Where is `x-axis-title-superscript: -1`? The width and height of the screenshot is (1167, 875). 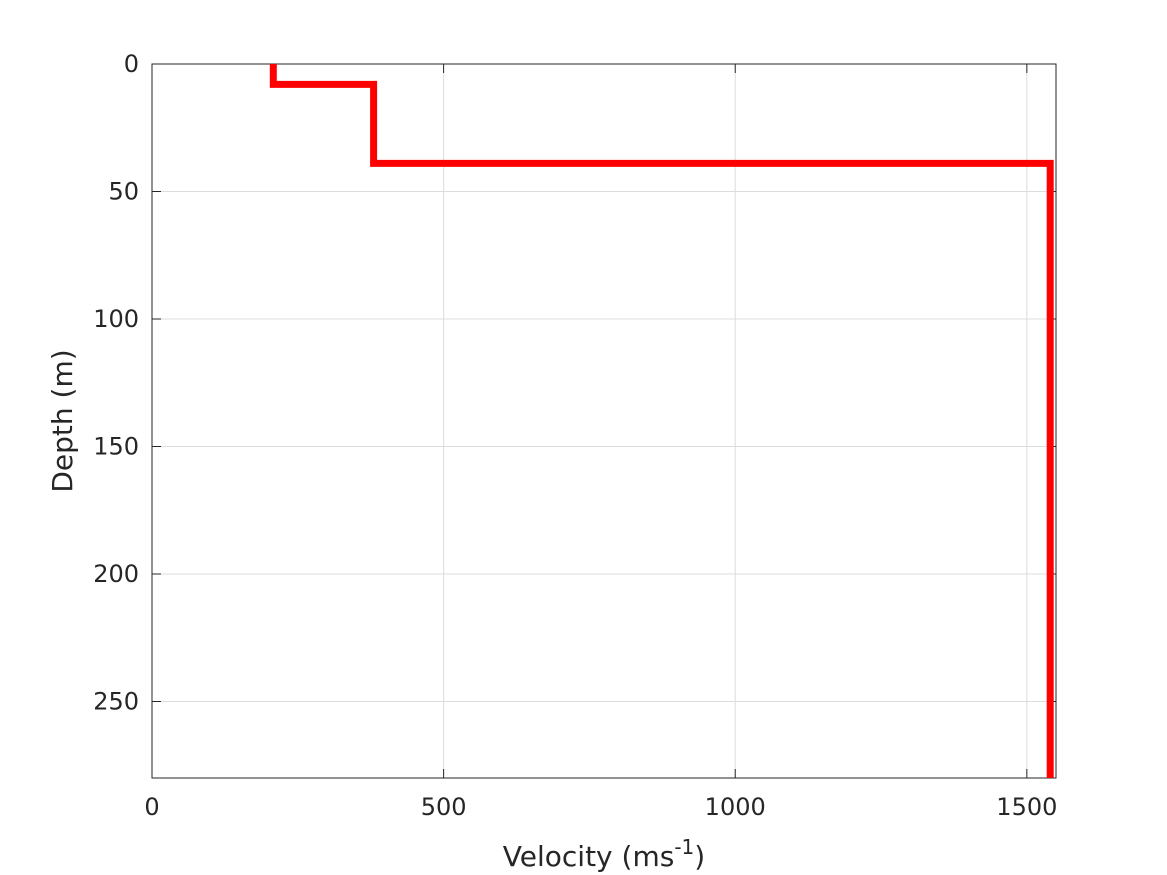 x-axis-title-superscript: -1 is located at coordinates (684, 847).